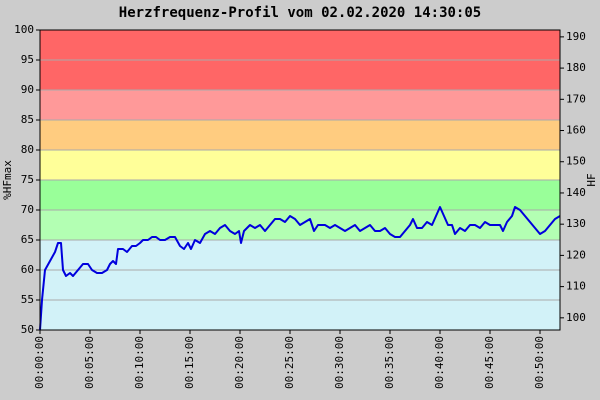 This screenshot has height=400, width=600. Describe the element at coordinates (576, 192) in the screenshot. I see `y2-tick-label: 140` at that location.